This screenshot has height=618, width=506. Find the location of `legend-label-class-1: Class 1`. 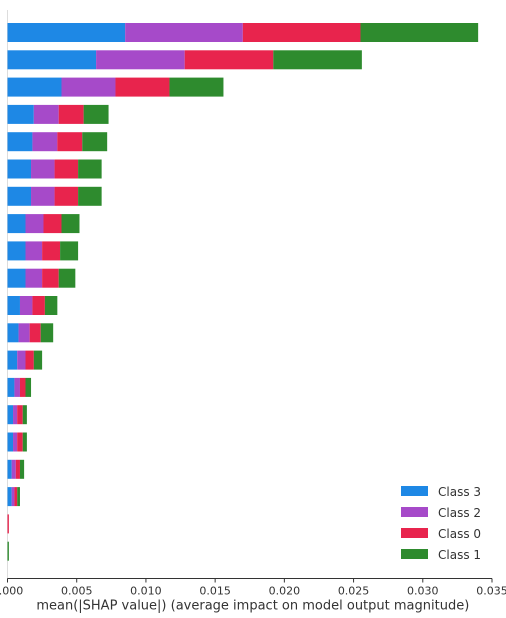

legend-label-class-1: Class 1 is located at coordinates (459, 555).